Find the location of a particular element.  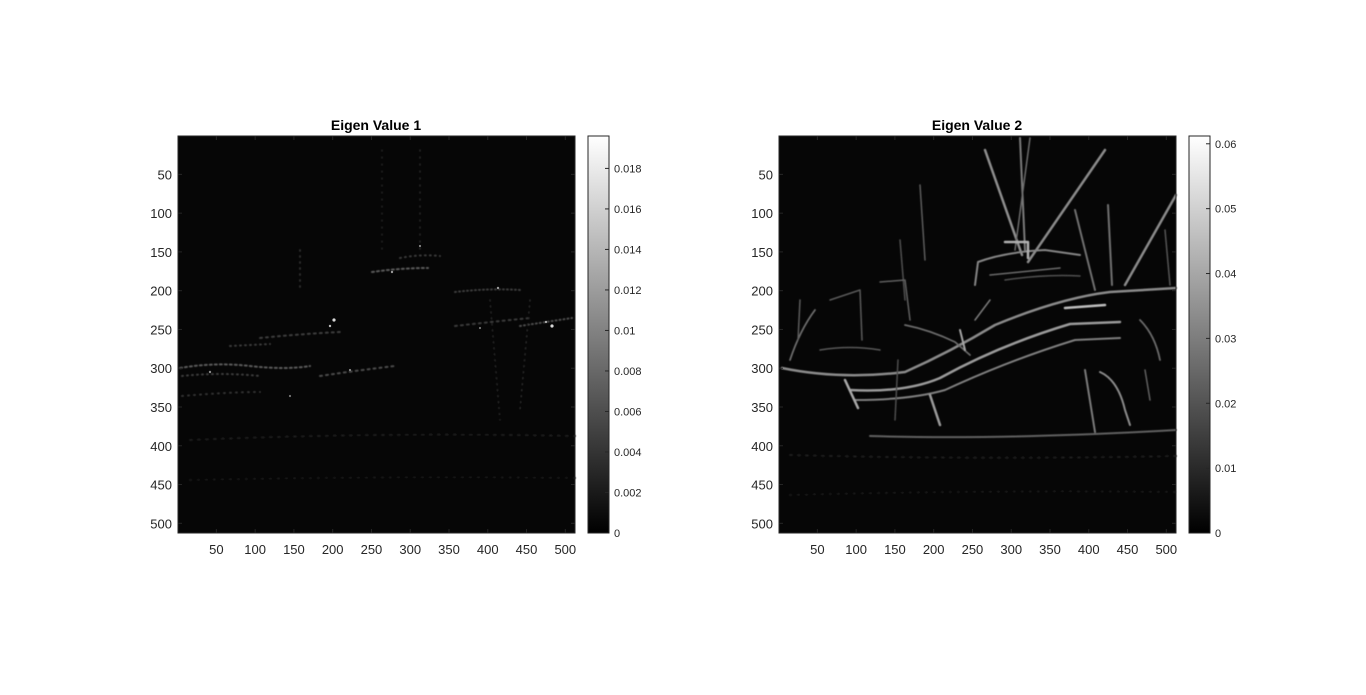

colorbar-tick-label: 0.006 is located at coordinates (628, 412).